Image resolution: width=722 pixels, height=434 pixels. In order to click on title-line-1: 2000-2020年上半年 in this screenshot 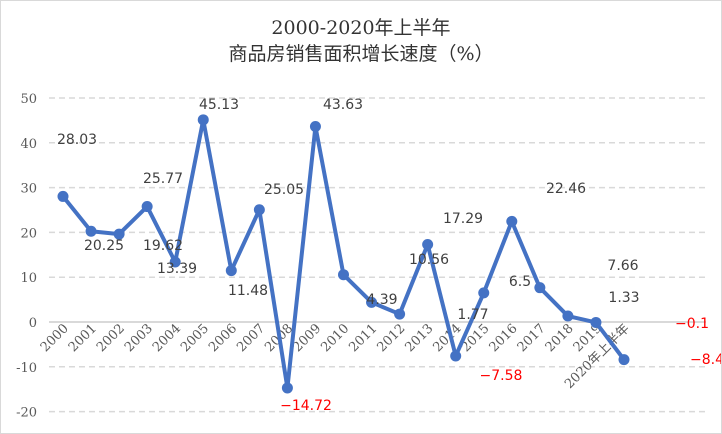, I will do `click(361, 28)`.